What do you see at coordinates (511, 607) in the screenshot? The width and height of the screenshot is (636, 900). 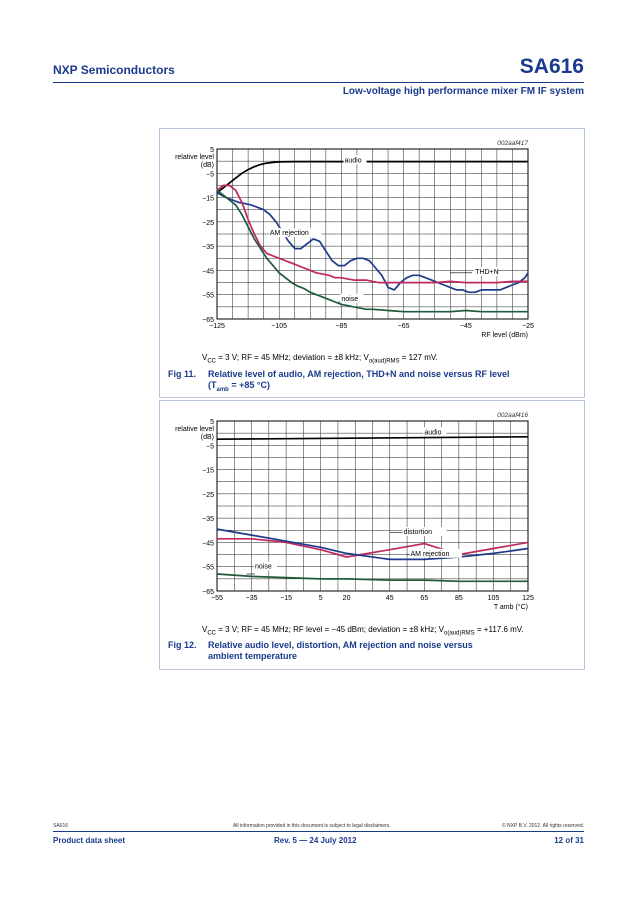 I see `fig12-xlabel: T amb (°C)` at bounding box center [511, 607].